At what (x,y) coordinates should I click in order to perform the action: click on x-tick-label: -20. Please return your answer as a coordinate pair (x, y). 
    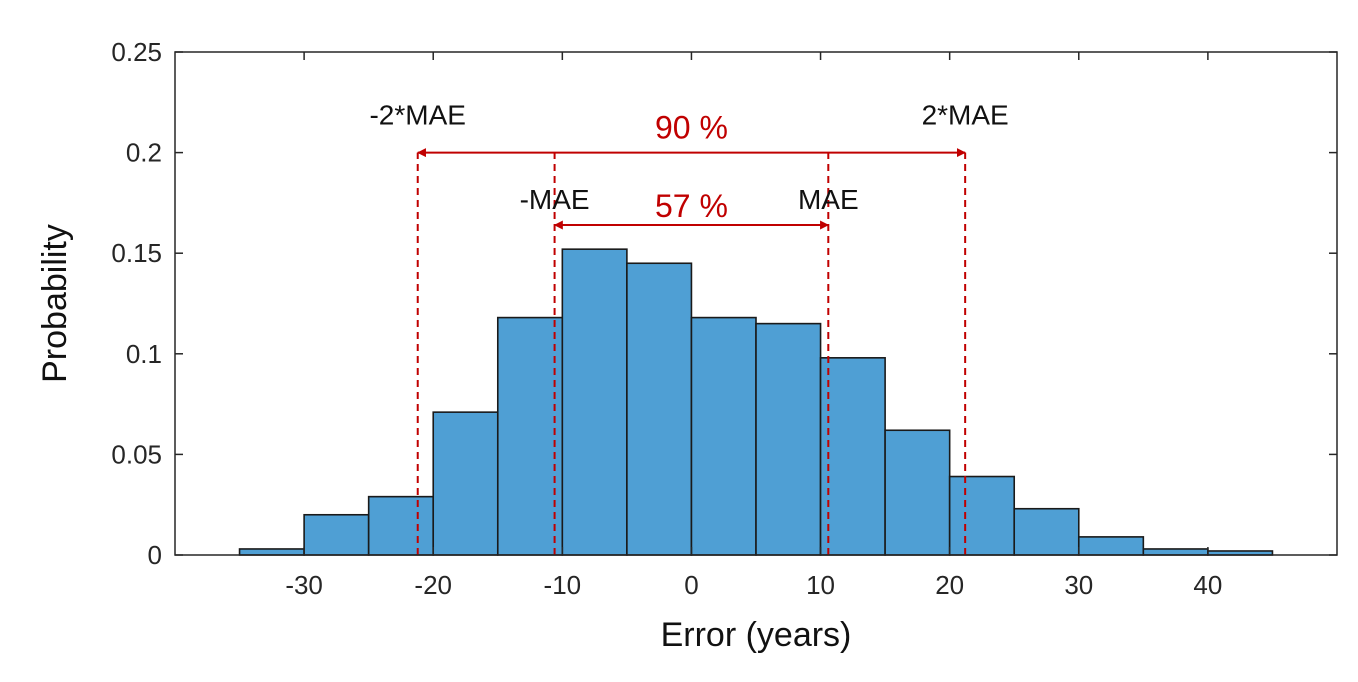
    Looking at the image, I should click on (433, 585).